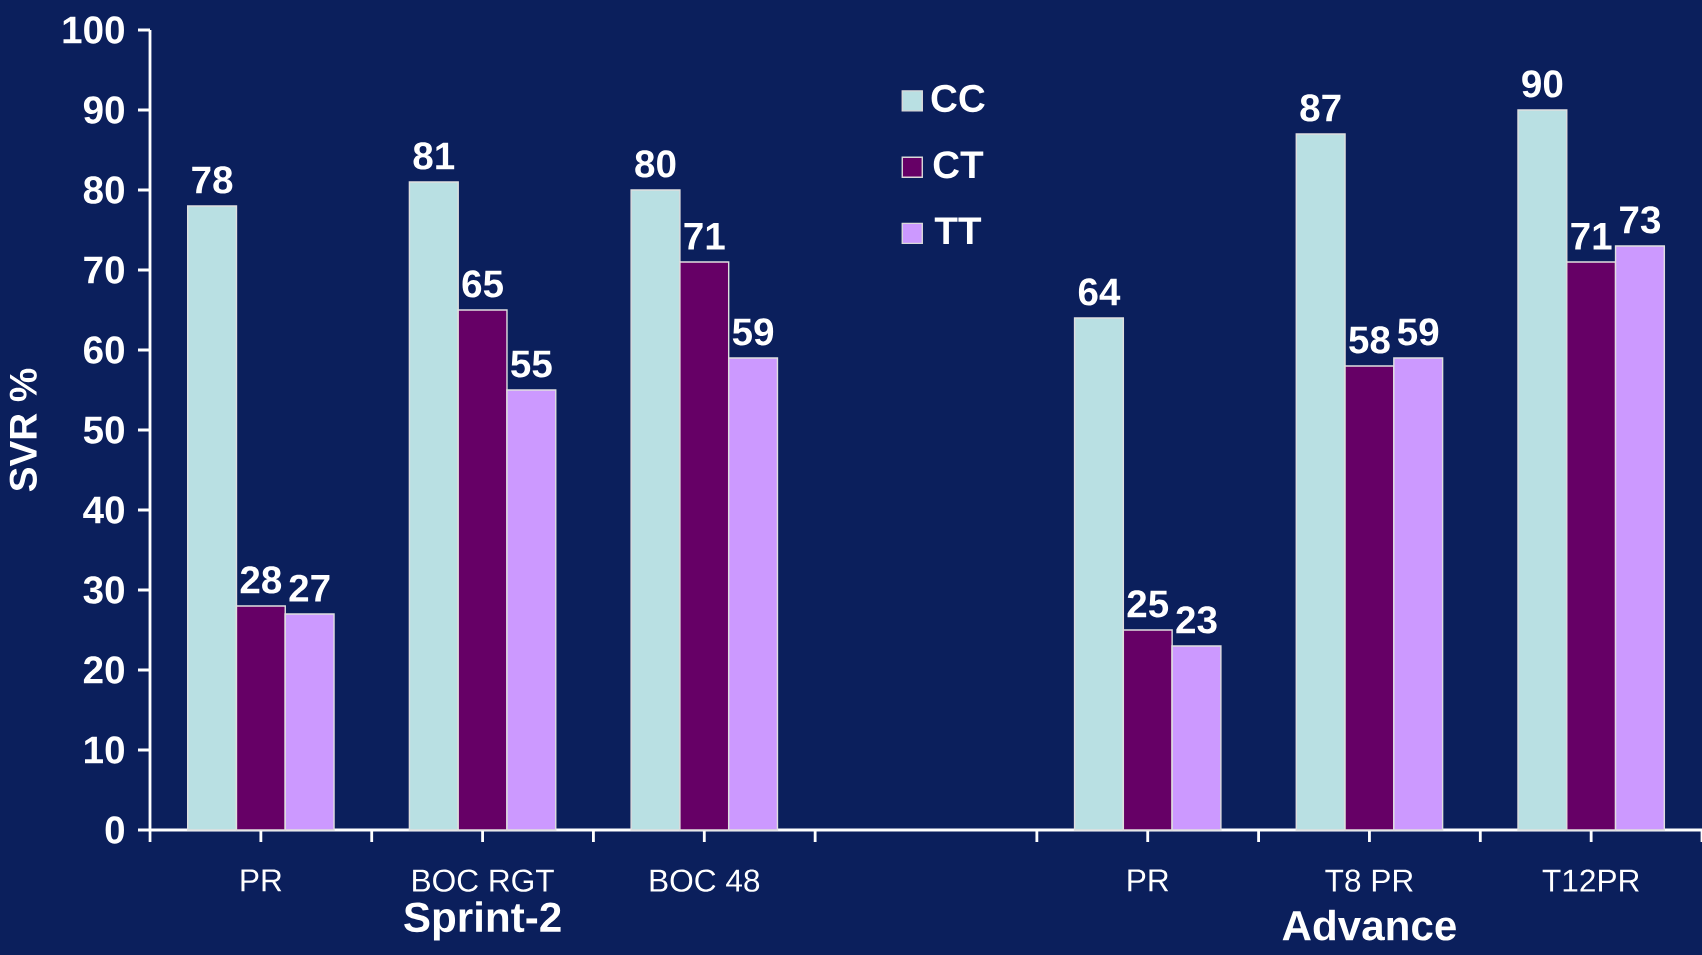  I want to click on text: Advance, so click(1369, 925).